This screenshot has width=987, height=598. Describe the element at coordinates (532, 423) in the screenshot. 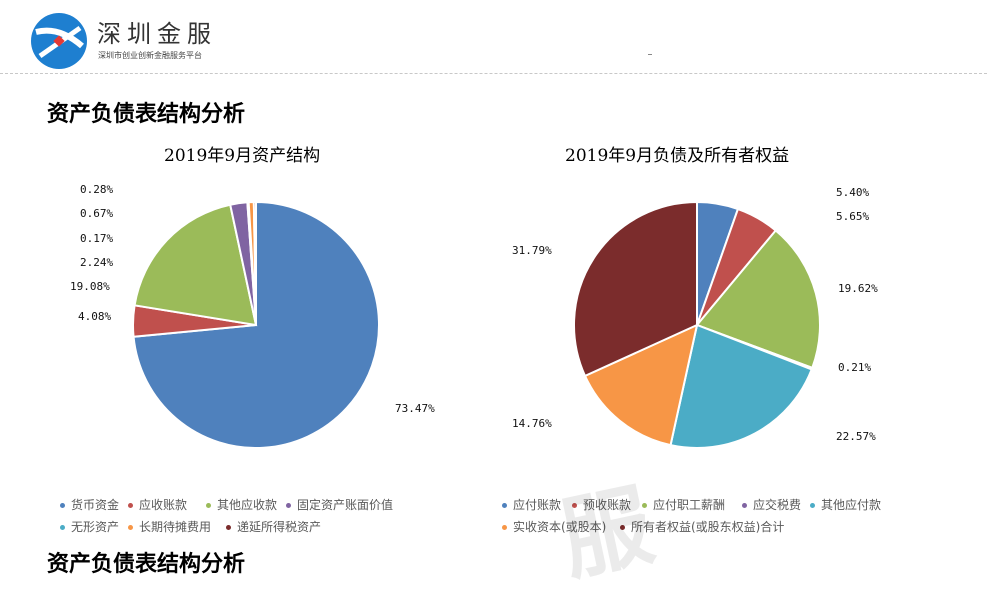

I see `pie-data-label-1-5: 14.76%` at that location.